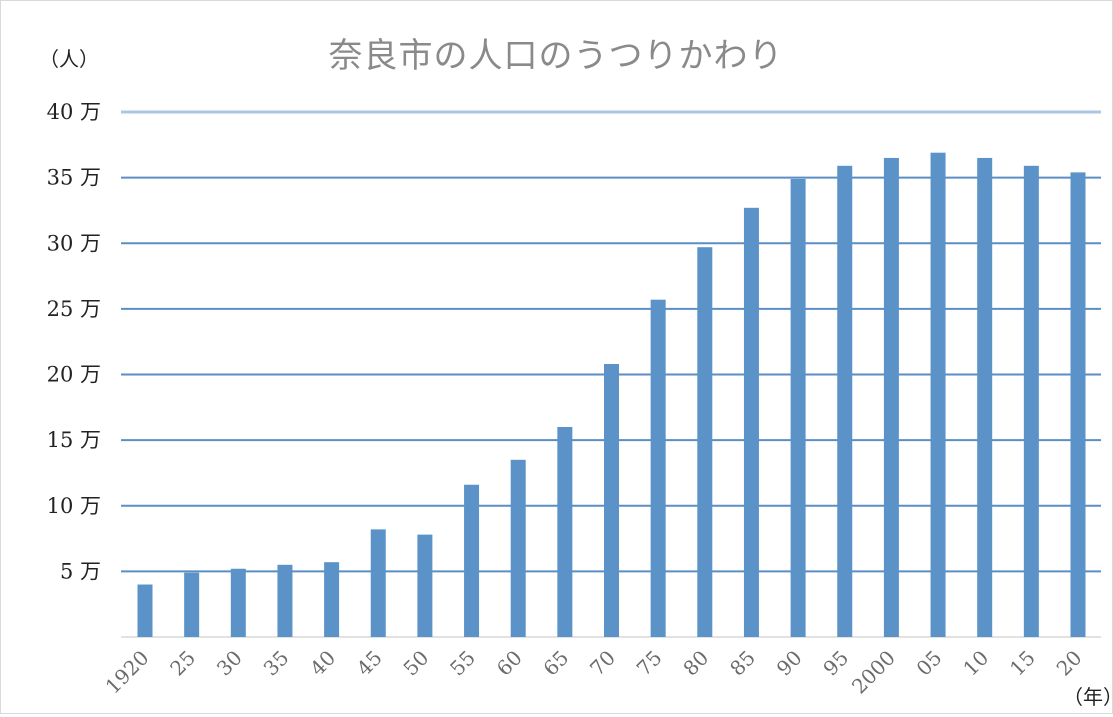 Image resolution: width=1113 pixels, height=717 pixels. Describe the element at coordinates (695, 663) in the screenshot. I see `x-tick-label: 80` at that location.